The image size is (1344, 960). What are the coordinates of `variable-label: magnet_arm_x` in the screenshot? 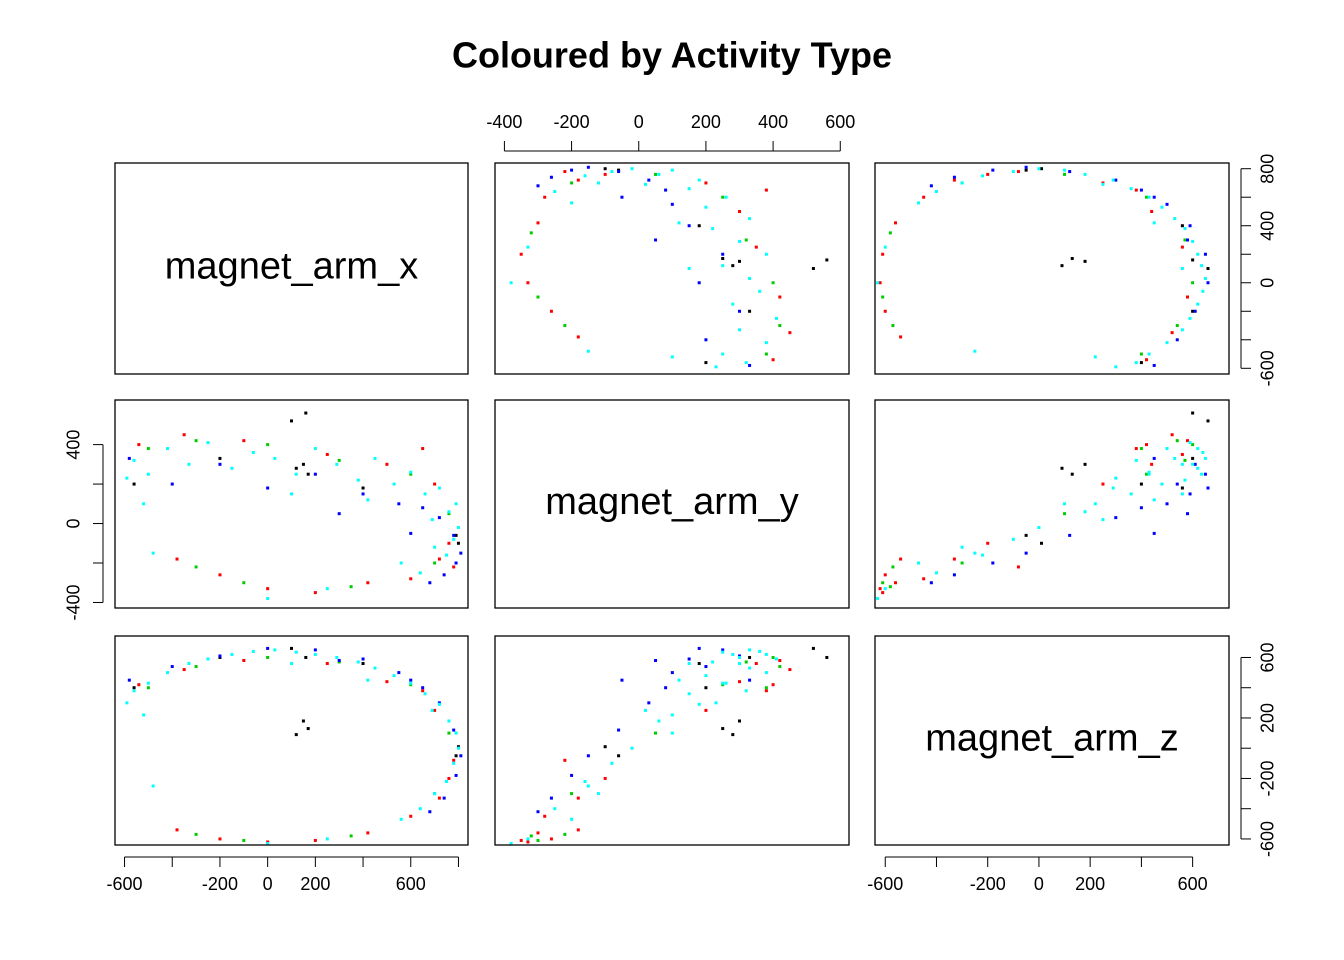 It's located at (291, 267).